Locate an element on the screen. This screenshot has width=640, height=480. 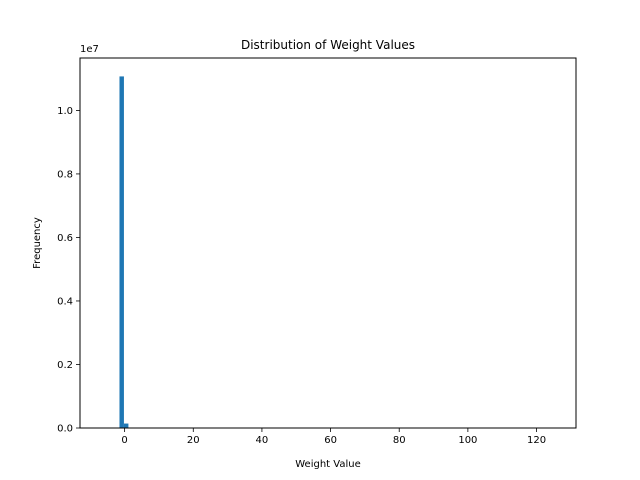
x-tick-label: 60 is located at coordinates (330, 440).